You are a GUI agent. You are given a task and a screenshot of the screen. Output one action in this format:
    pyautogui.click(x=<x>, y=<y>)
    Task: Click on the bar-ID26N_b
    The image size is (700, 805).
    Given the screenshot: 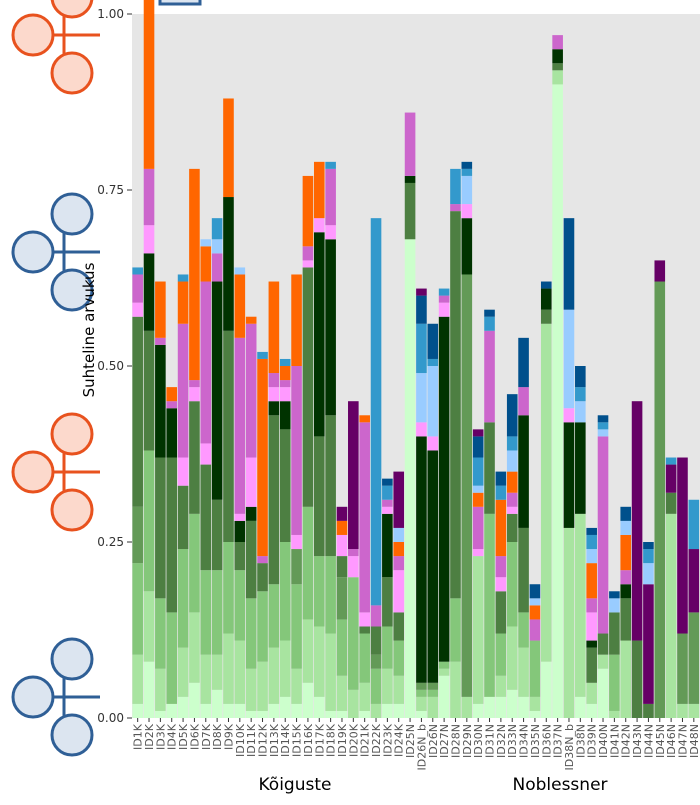 What is the action you would take?
    pyautogui.click(x=421, y=503)
    